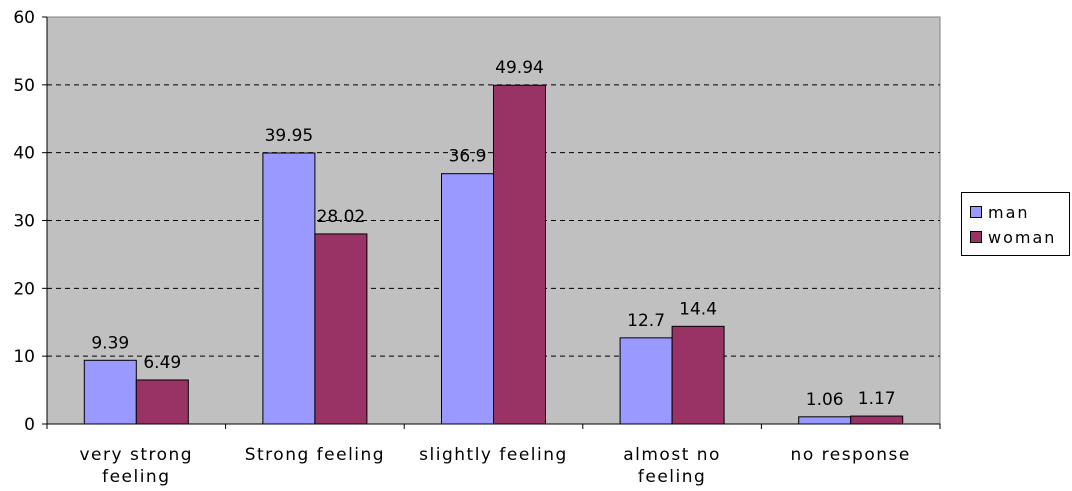 Image resolution: width=1072 pixels, height=491 pixels. Describe the element at coordinates (877, 399) in the screenshot. I see `data-label-woman: 1.17` at that location.